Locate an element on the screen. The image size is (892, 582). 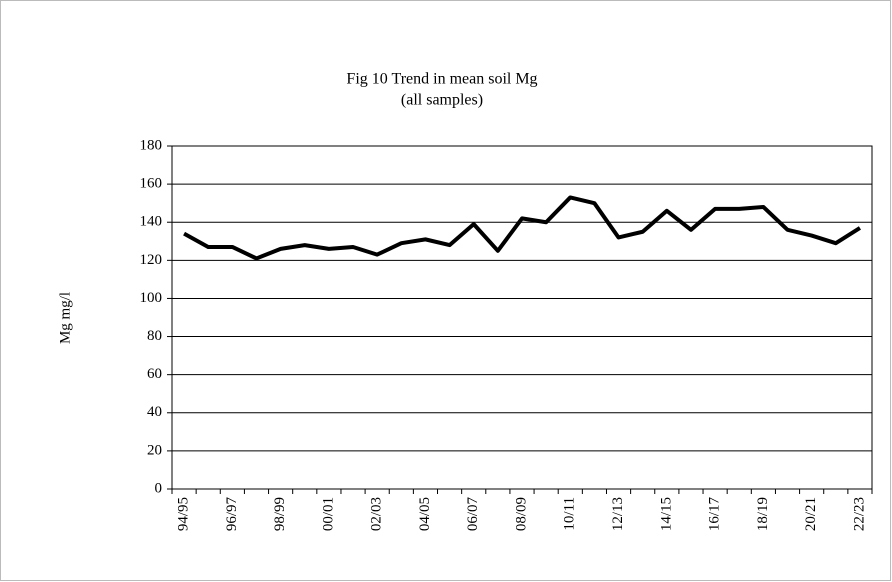
chart-title: Fig 10 Trend in mean soil Mg is located at coordinates (441, 79).